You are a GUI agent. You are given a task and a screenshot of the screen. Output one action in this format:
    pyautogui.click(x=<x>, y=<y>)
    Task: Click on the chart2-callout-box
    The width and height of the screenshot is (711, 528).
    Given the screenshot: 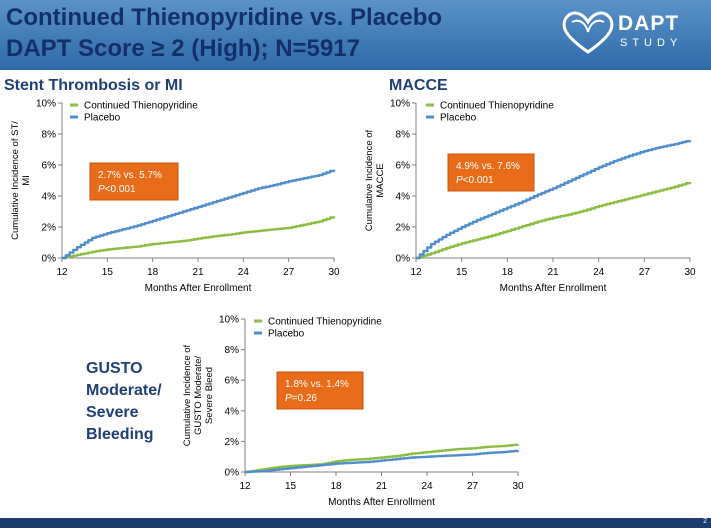 What is the action you would take?
    pyautogui.click(x=491, y=172)
    